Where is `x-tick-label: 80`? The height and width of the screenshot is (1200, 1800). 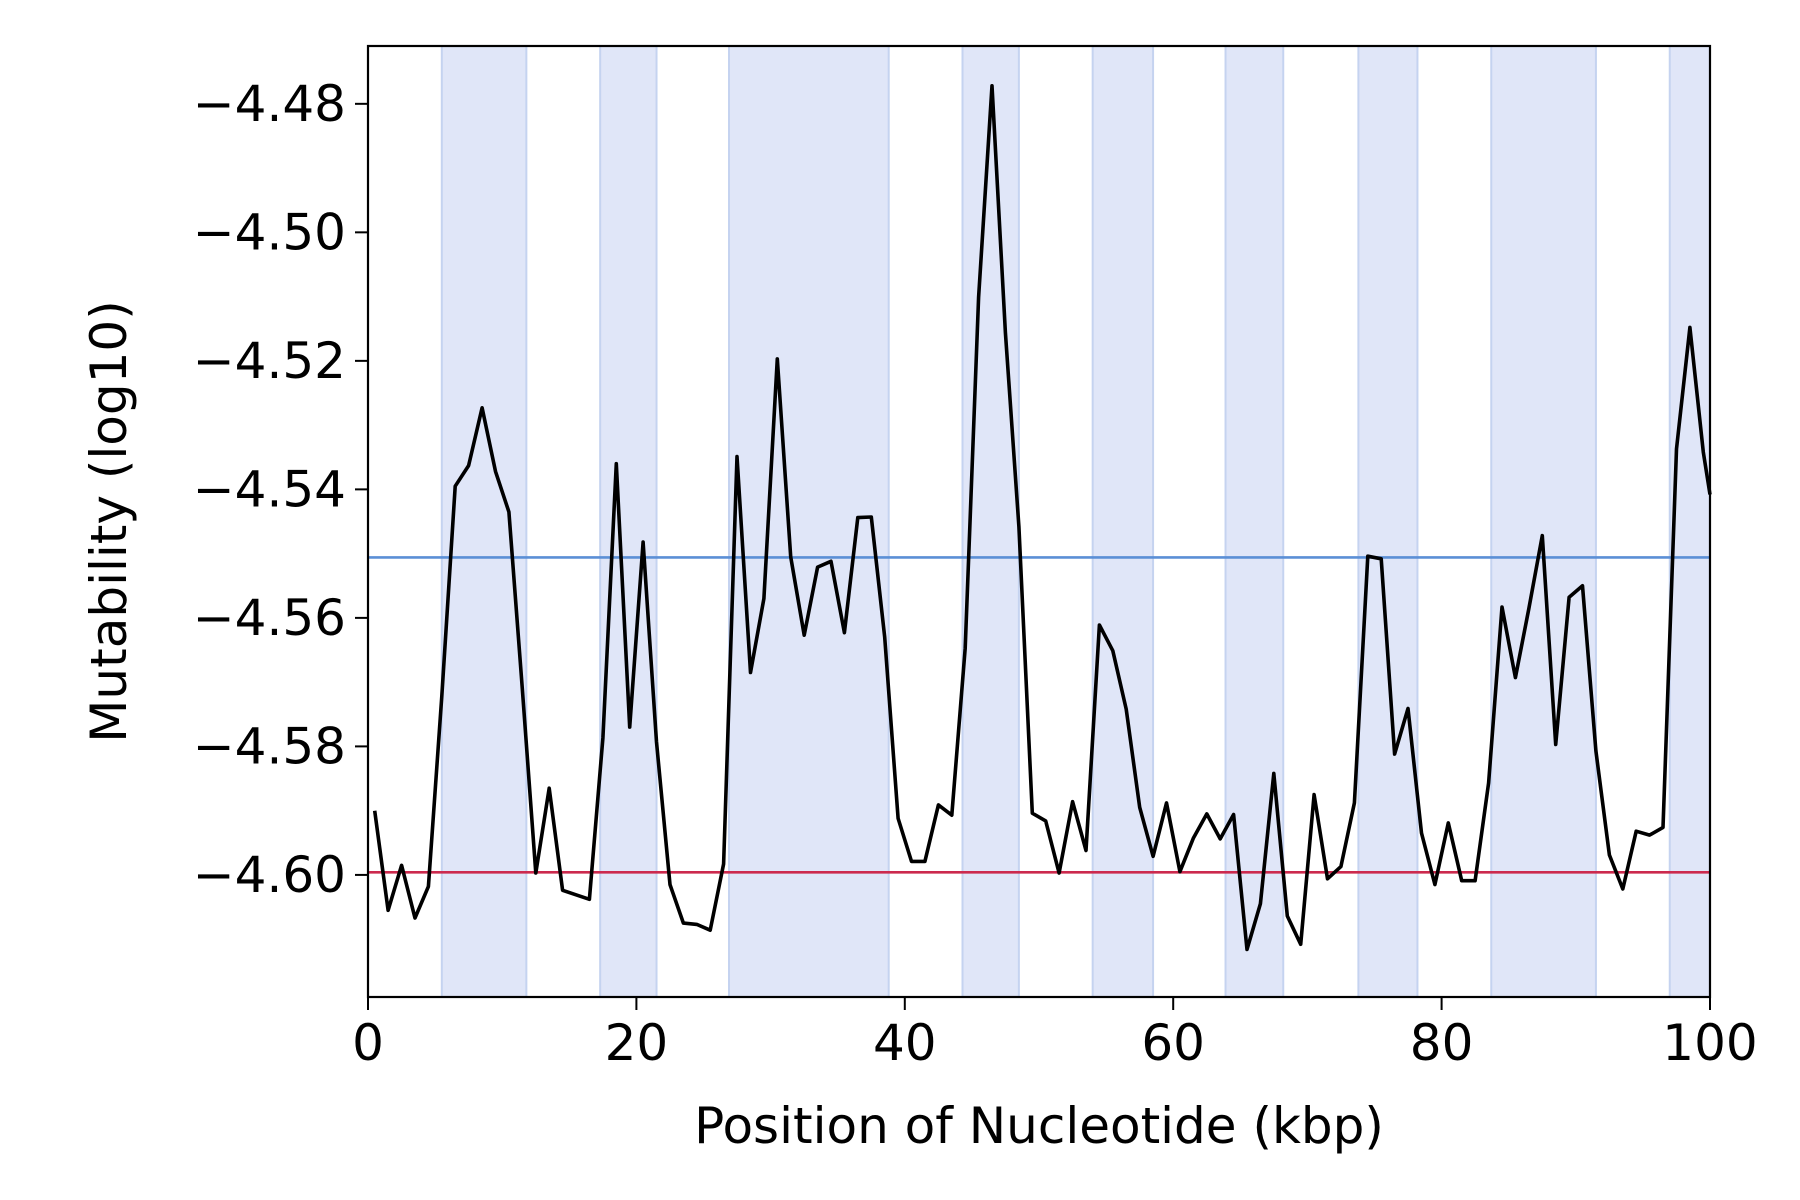 x-tick-label: 80 is located at coordinates (1442, 1043).